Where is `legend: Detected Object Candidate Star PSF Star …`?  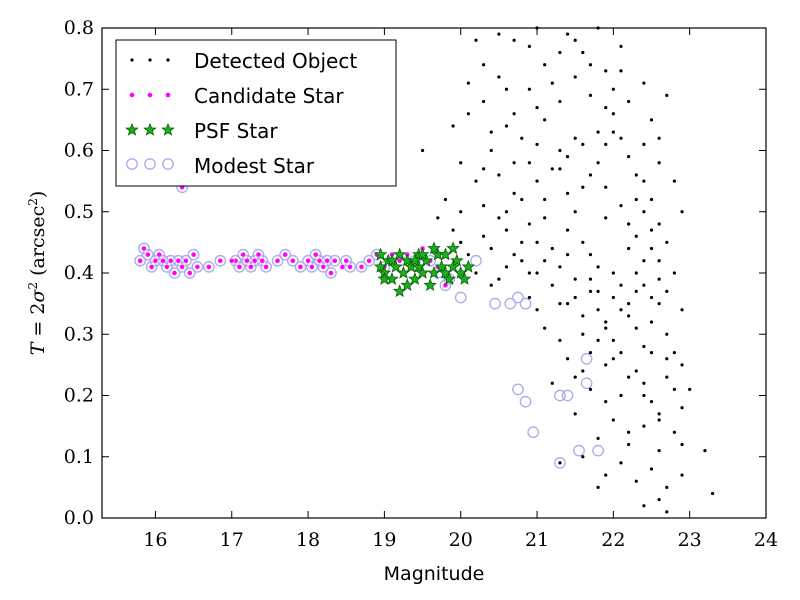
legend: Detected Object Candidate Star PSF Star … is located at coordinates (256, 113).